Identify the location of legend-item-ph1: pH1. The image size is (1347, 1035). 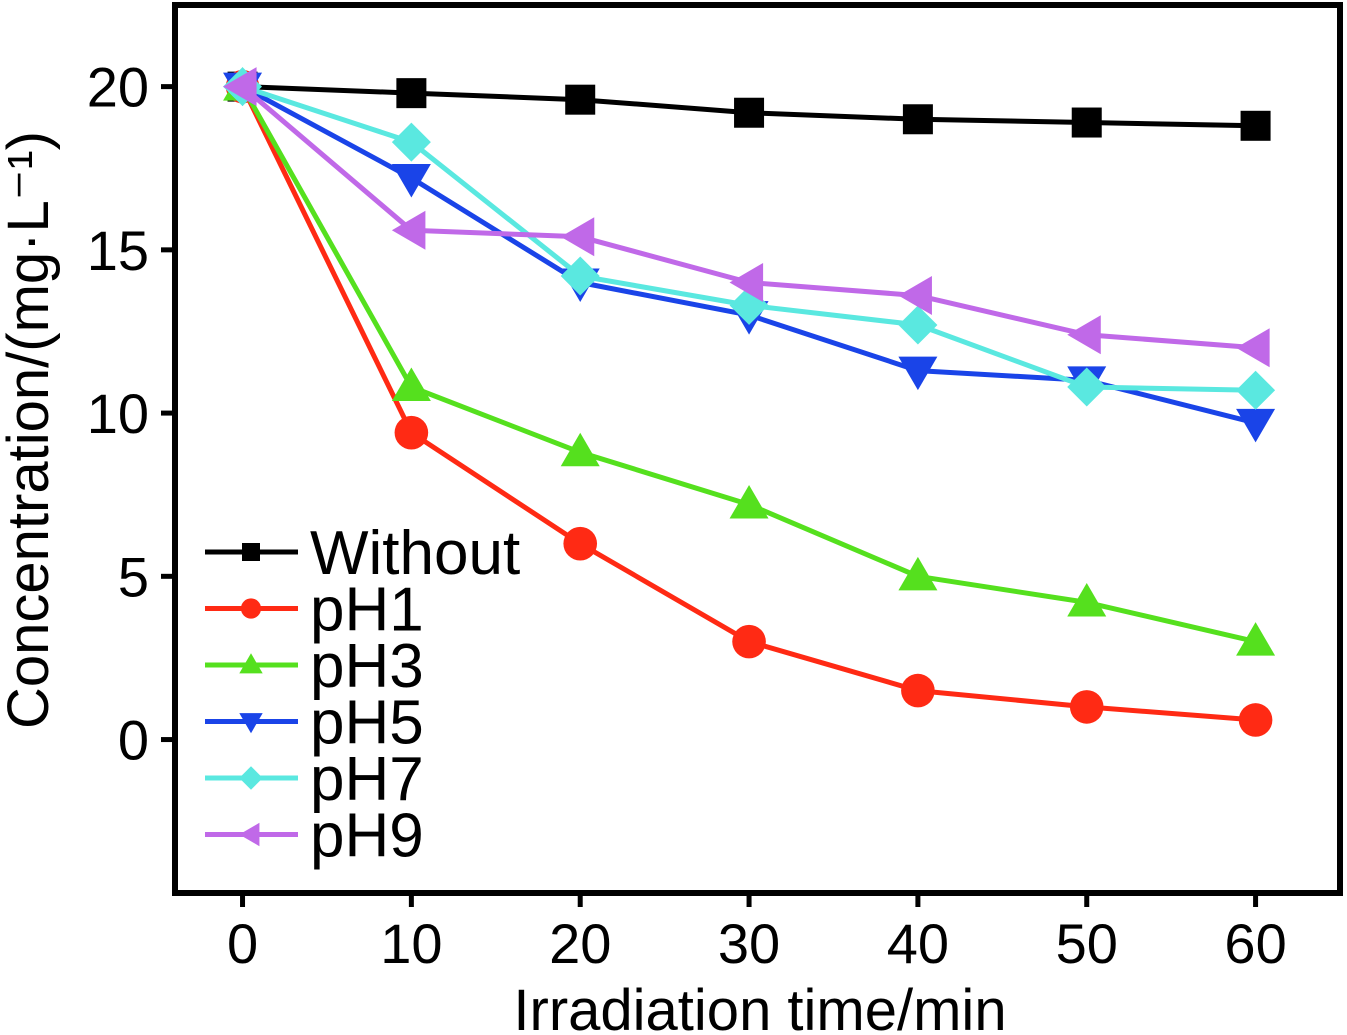
(314, 610).